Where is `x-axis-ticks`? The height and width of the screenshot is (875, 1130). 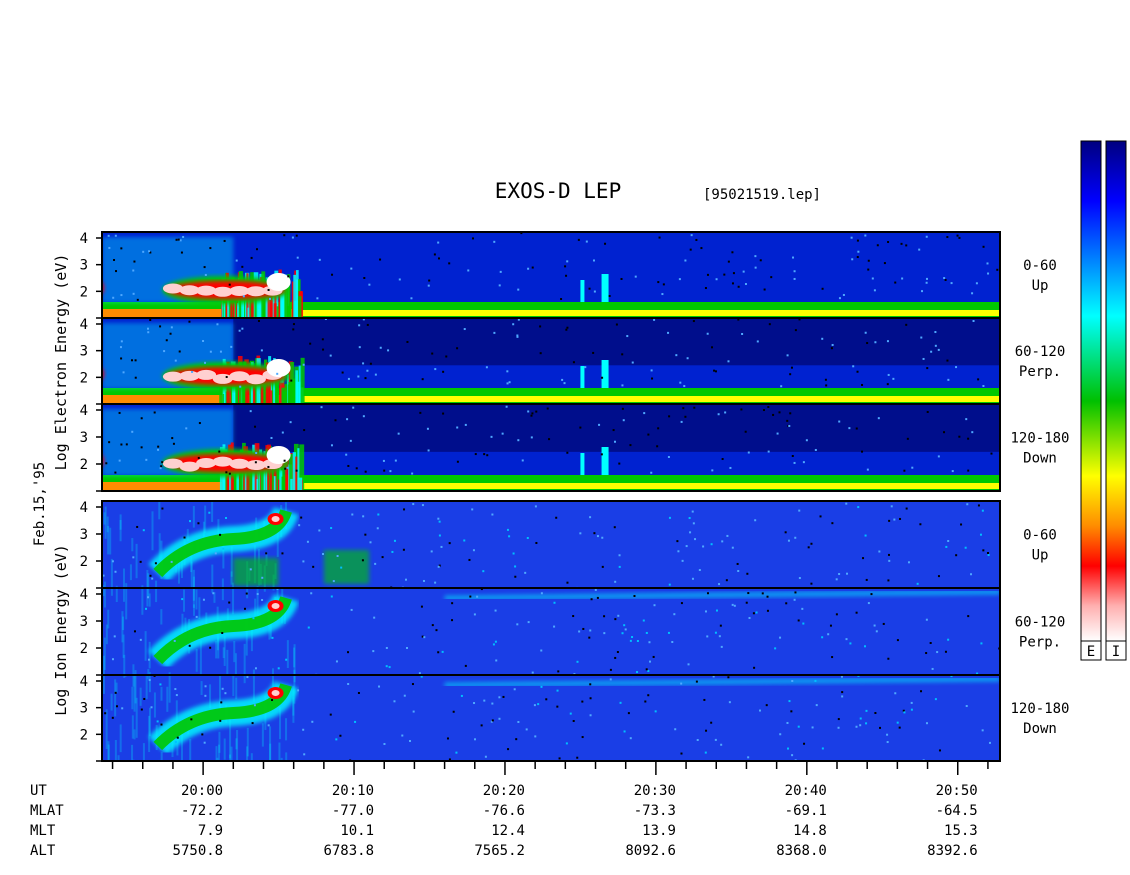
x-axis-ticks is located at coordinates (550, 768).